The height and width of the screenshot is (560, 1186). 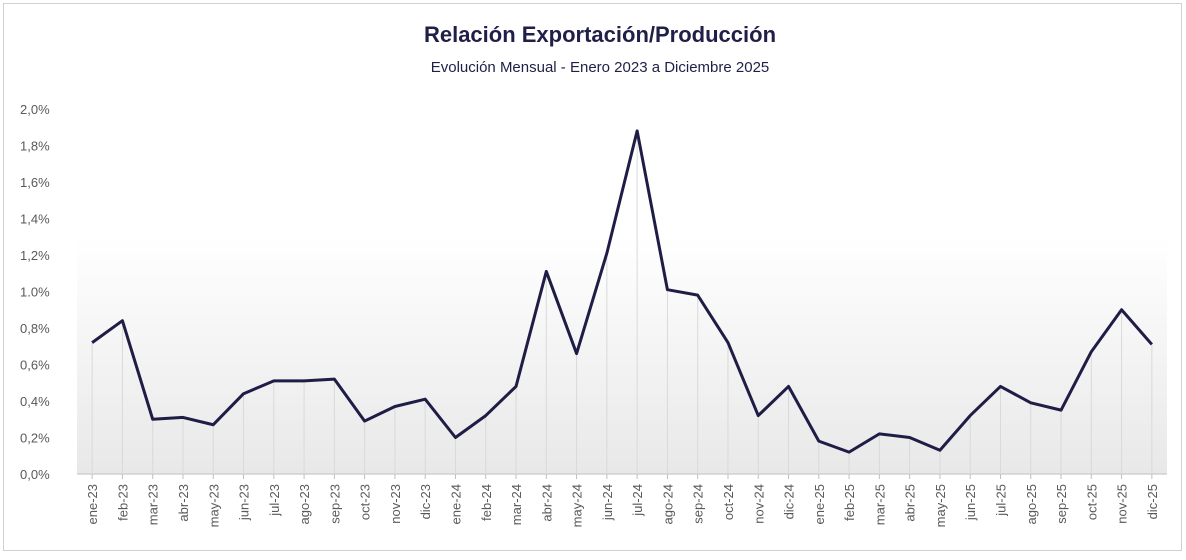 What do you see at coordinates (819, 504) in the screenshot?
I see `x-tick-label: ene-25` at bounding box center [819, 504].